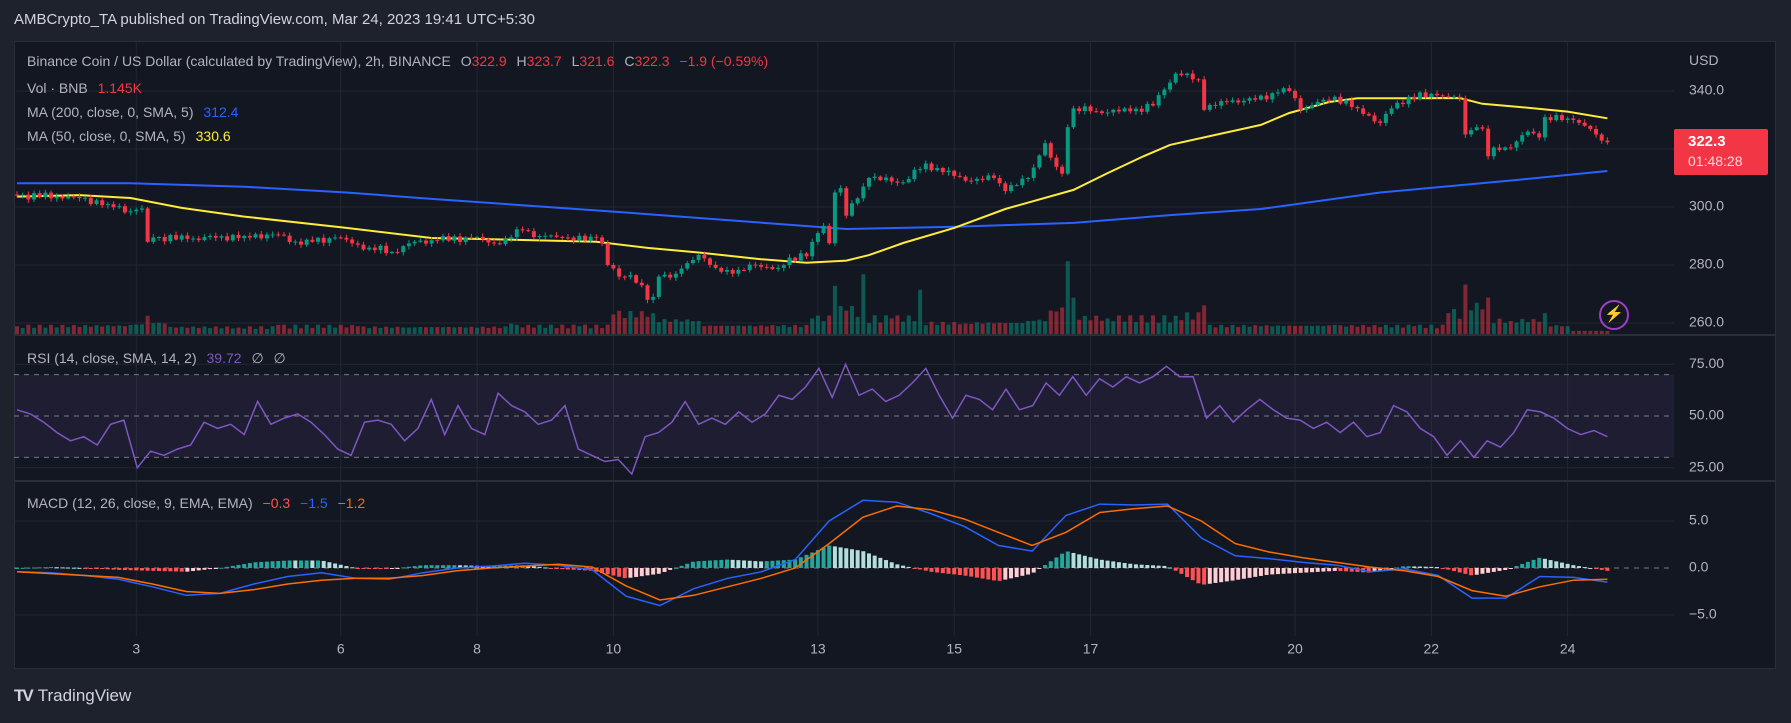 This screenshot has width=1791, height=723. Describe the element at coordinates (1614, 315) in the screenshot. I see `lightning-icon: ⚡` at that location.